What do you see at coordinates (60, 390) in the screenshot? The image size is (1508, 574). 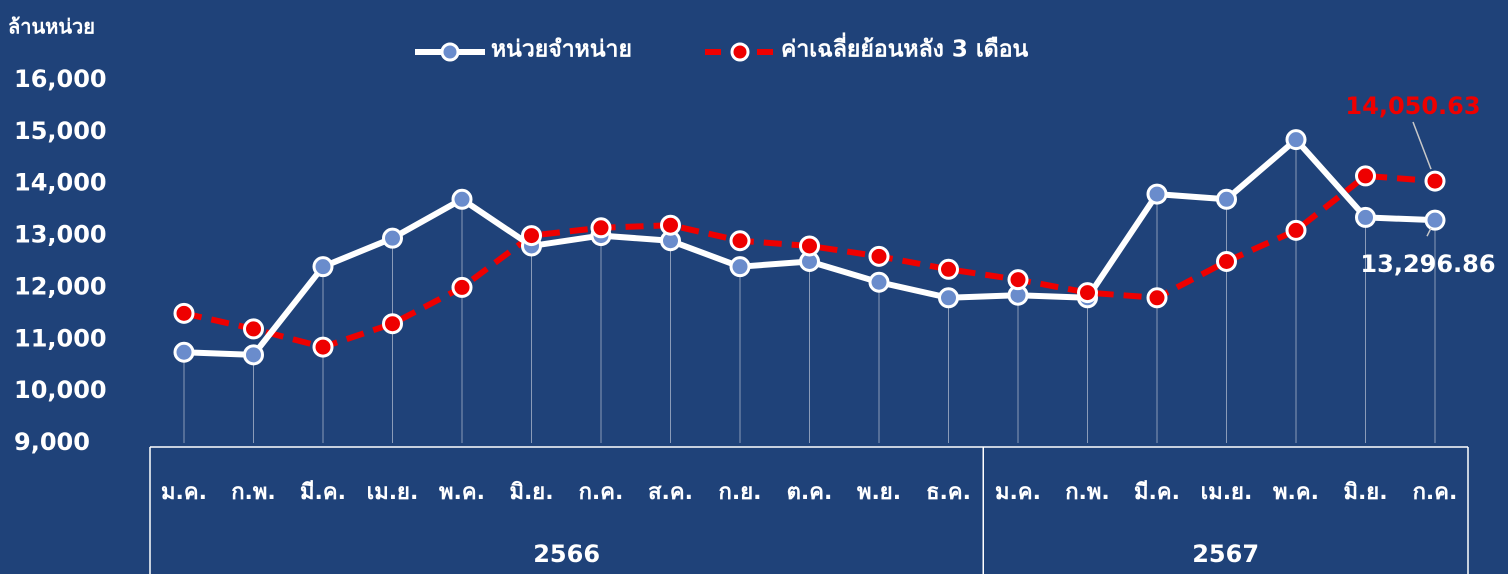 I see `y-tick-label: 10,000` at bounding box center [60, 390].